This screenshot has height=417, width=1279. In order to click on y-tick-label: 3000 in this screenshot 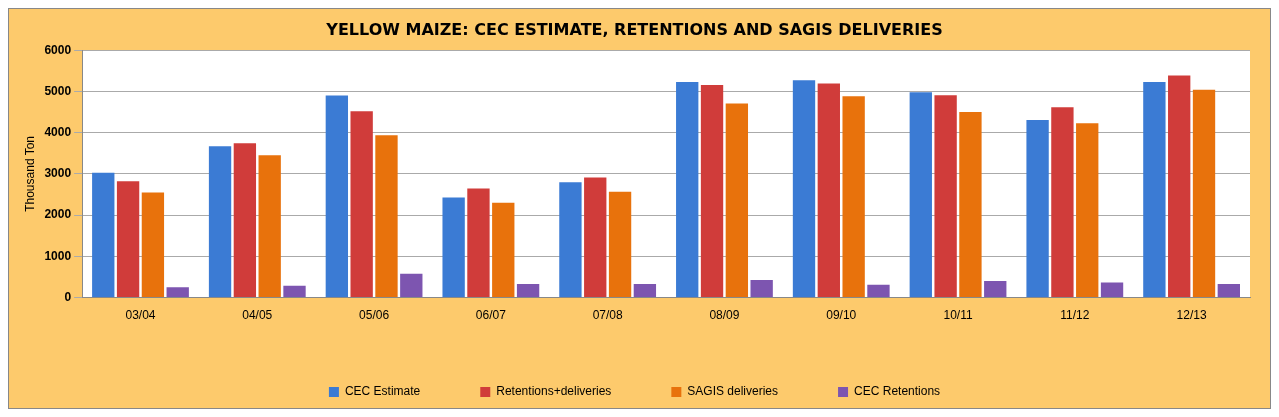, I will do `click(58, 173)`.